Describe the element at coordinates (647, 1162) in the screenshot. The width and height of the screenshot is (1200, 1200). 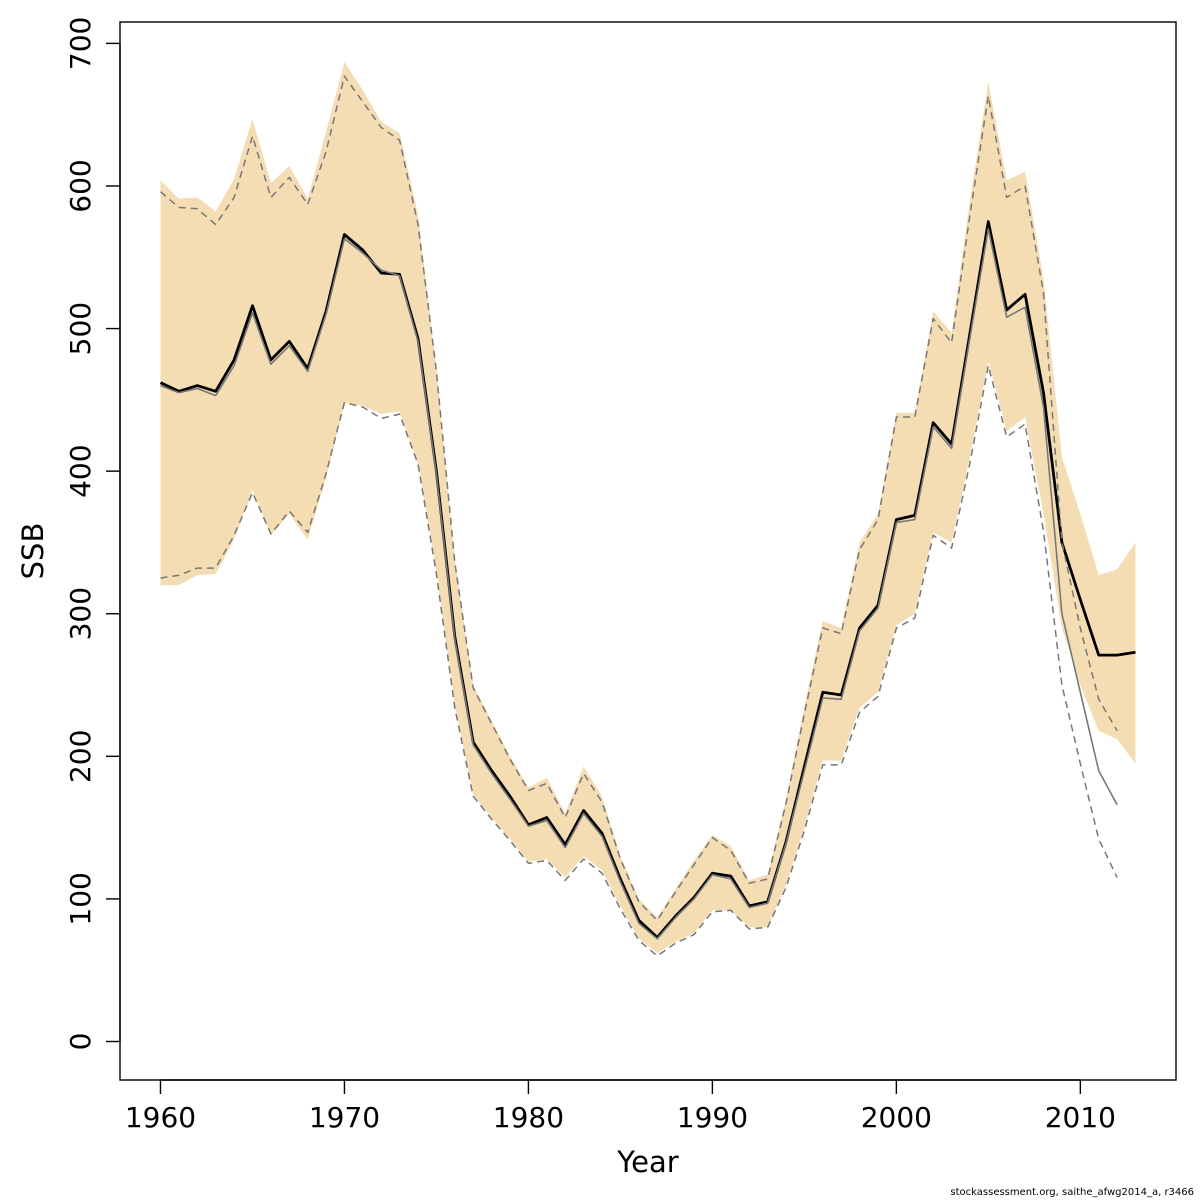
I see `x-axis-title: Year` at that location.